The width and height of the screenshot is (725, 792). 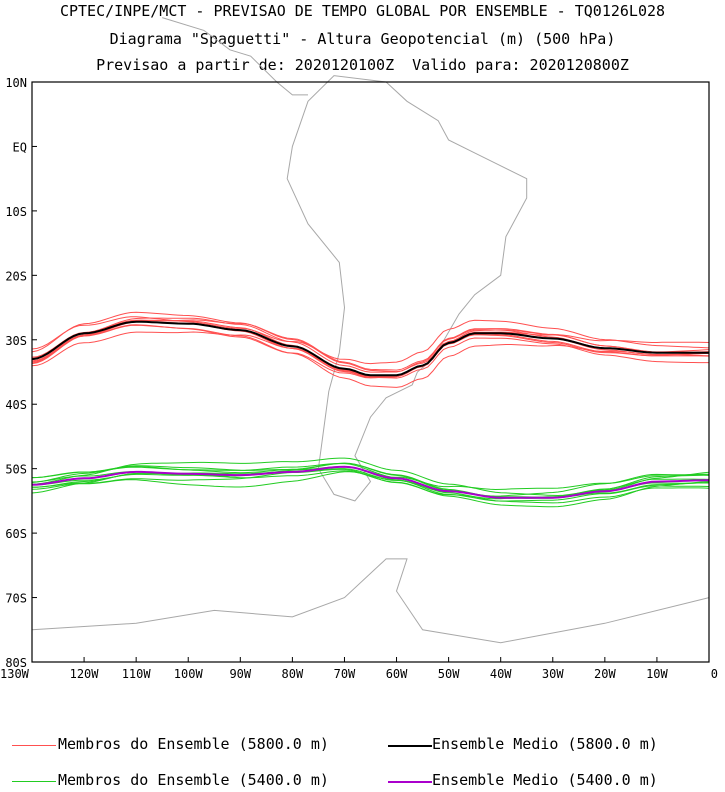 What do you see at coordinates (193, 744) in the screenshot?
I see `legend-member-5800: Membros do Ensemble (5800.0 m)` at bounding box center [193, 744].